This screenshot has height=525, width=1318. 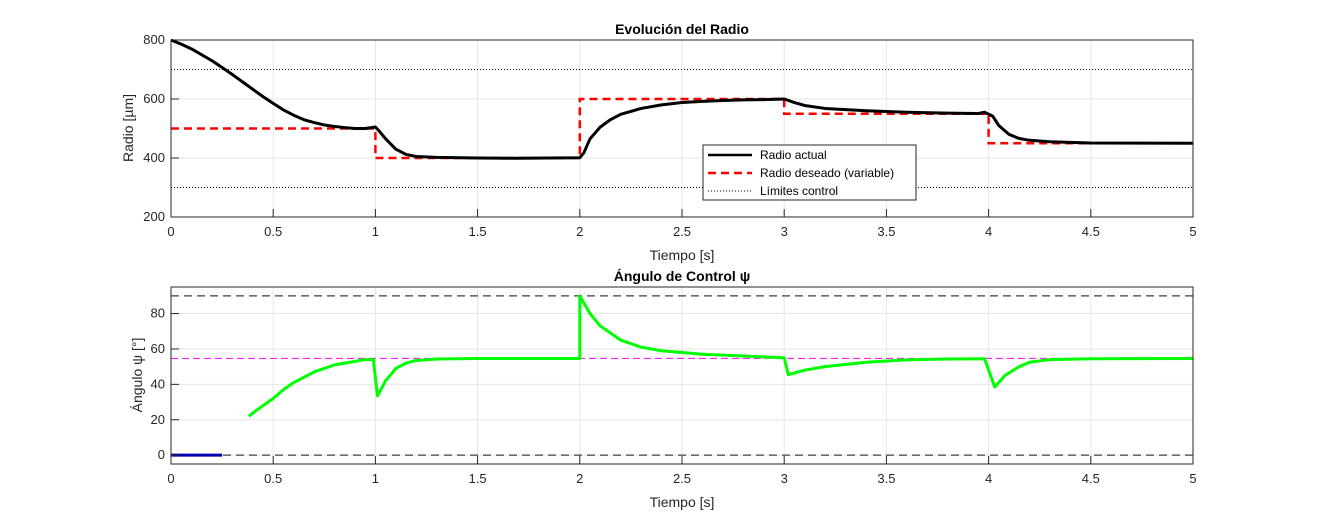 I want to click on legend-label-desired: Radio deseado (variable), so click(x=827, y=173).